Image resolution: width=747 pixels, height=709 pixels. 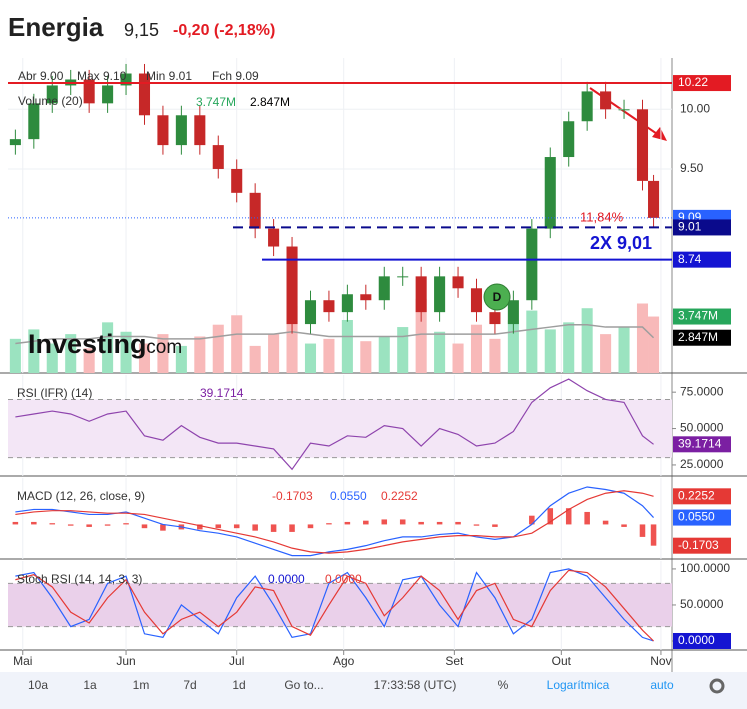 I want to click on y-tick-label: 75.0000, so click(x=702, y=391).